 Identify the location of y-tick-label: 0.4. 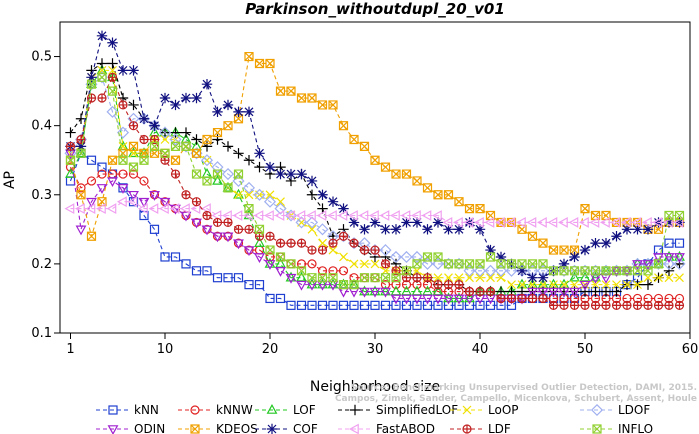
(41, 126).